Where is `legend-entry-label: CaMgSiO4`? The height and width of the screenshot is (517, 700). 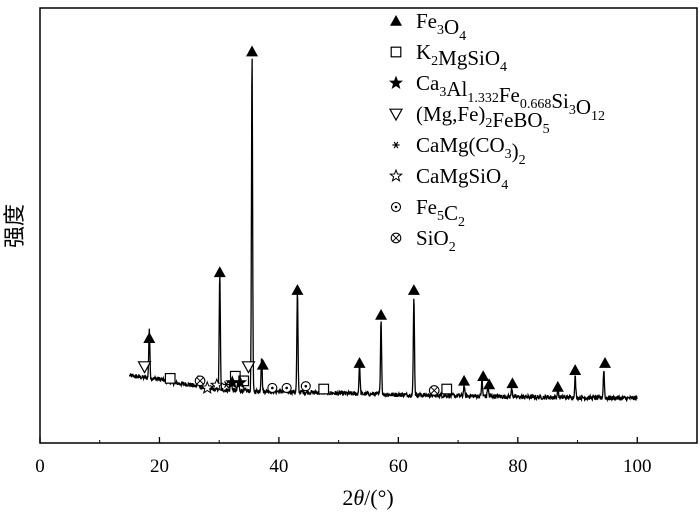 legend-entry-label: CaMgSiO4 is located at coordinates (462, 178).